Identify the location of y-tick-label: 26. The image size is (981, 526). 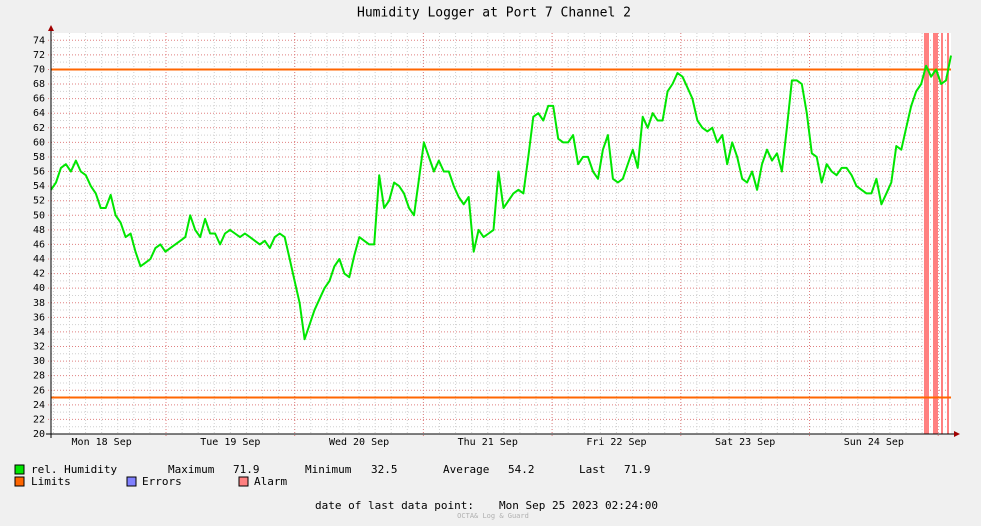
(39, 390).